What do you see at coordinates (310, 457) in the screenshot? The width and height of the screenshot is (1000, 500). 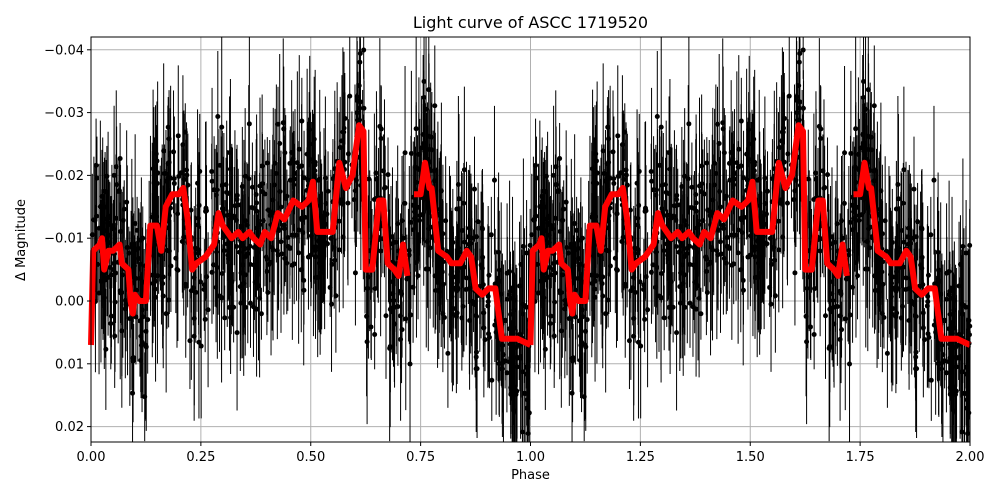 I see `x-tick-label: 0.50` at bounding box center [310, 457].